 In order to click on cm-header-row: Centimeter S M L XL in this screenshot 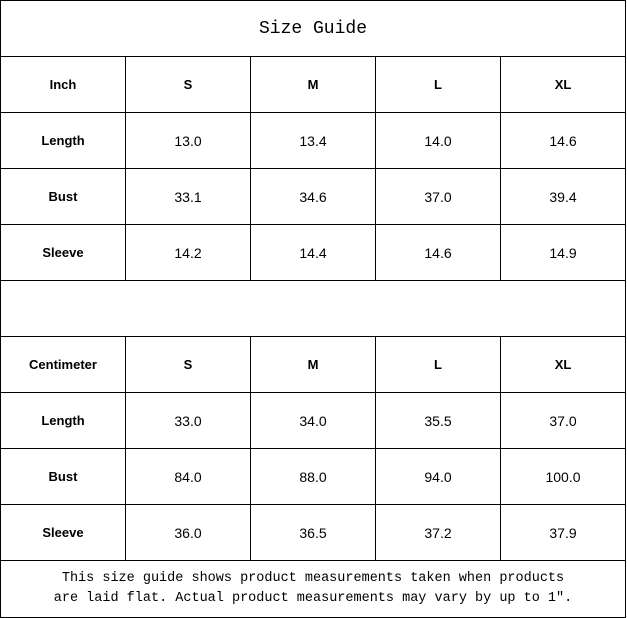, I will do `click(313, 364)`.